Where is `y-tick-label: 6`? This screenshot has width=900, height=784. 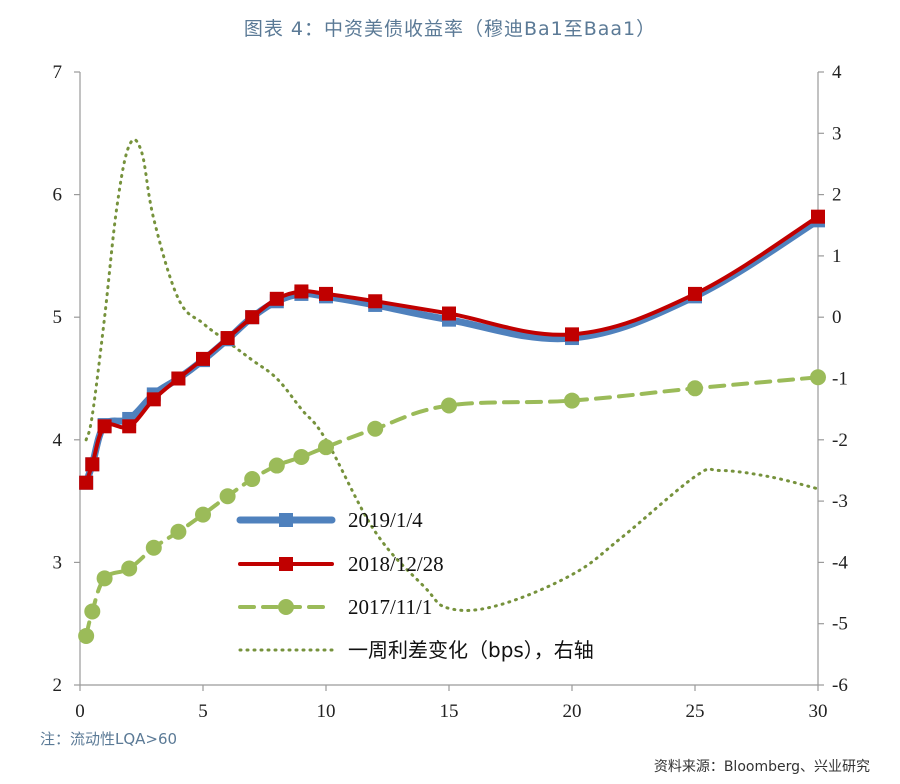 y-tick-label: 6 is located at coordinates (58, 195).